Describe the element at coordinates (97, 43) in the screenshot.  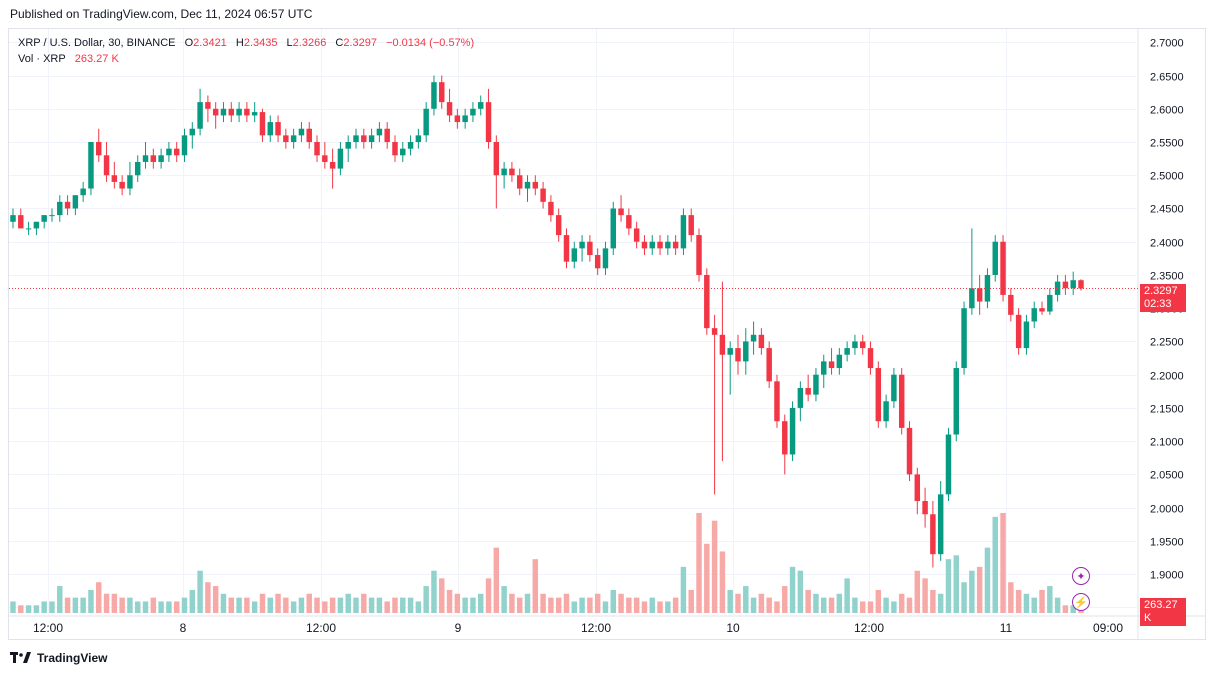
I see `symbol-label: XRP / U.S. Dollar, 30, BINANCE` at that location.